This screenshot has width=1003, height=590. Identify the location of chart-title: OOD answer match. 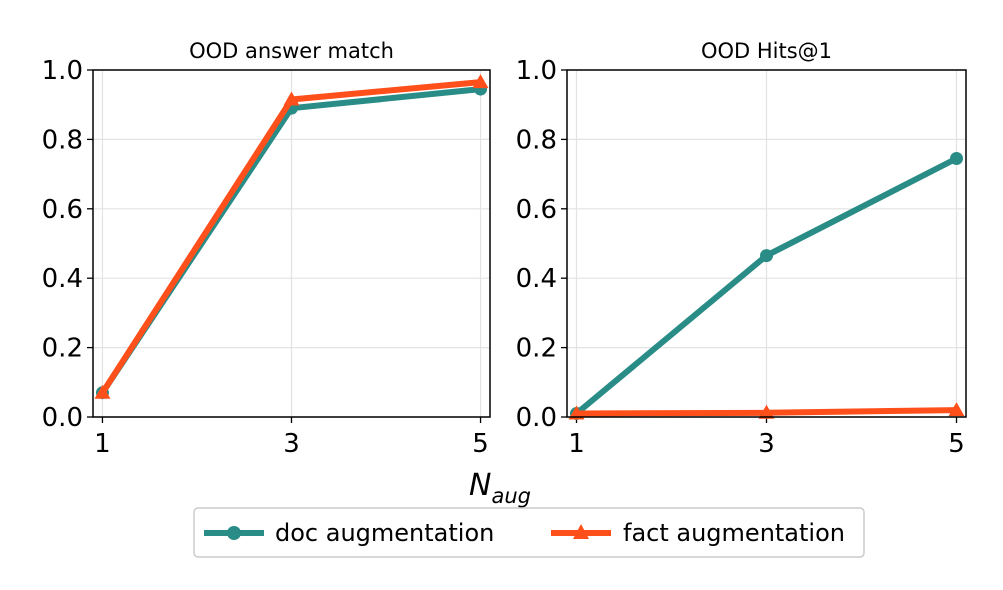
(291, 51).